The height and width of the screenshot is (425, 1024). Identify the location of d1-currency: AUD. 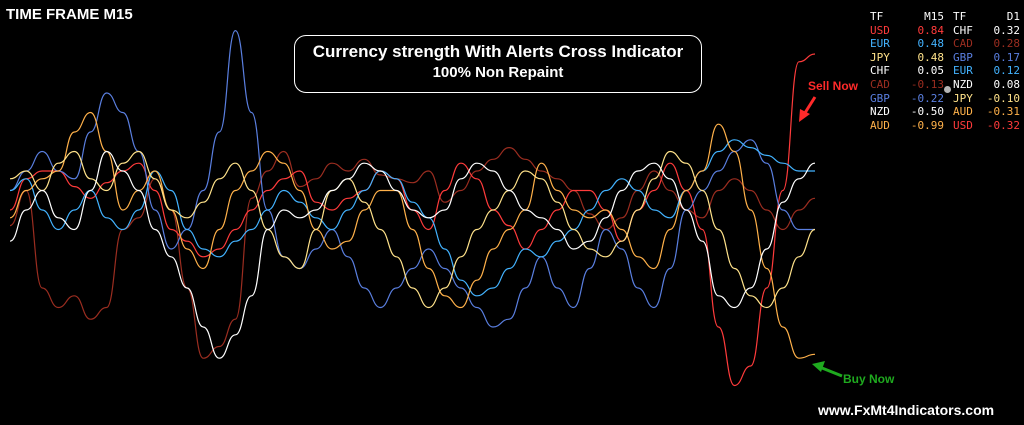
(963, 112).